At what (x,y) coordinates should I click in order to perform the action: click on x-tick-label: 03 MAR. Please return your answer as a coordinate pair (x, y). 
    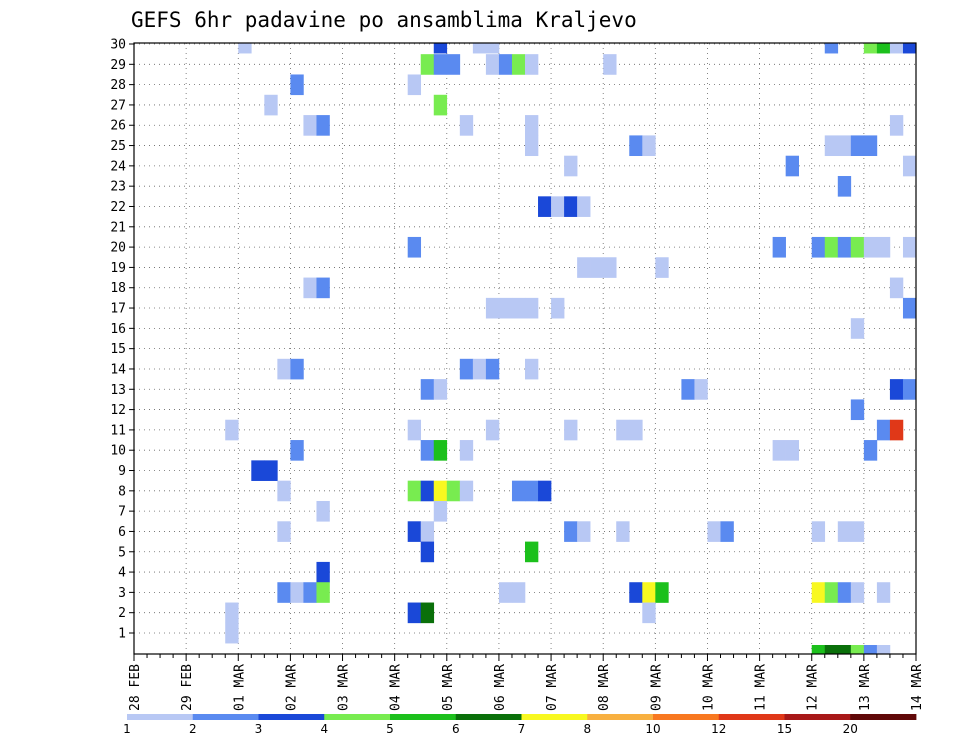
    Looking at the image, I should click on (344, 687).